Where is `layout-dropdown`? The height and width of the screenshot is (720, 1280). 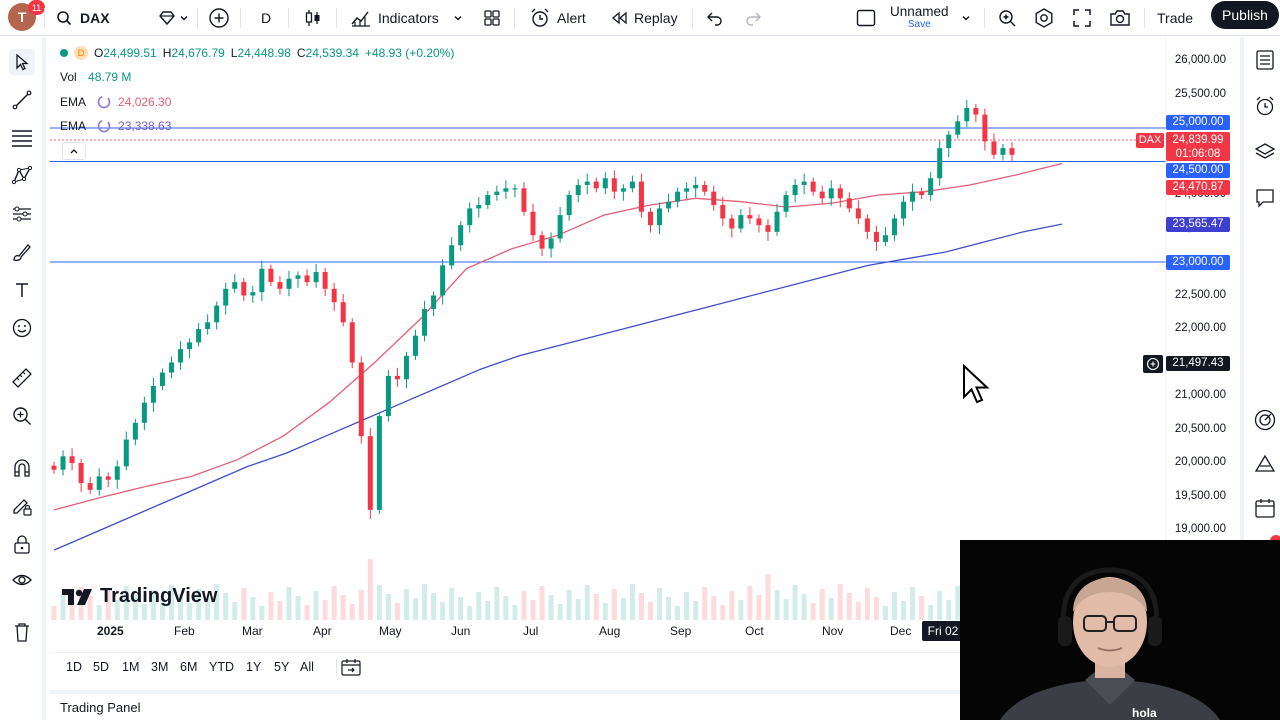
layout-dropdown is located at coordinates (966, 18).